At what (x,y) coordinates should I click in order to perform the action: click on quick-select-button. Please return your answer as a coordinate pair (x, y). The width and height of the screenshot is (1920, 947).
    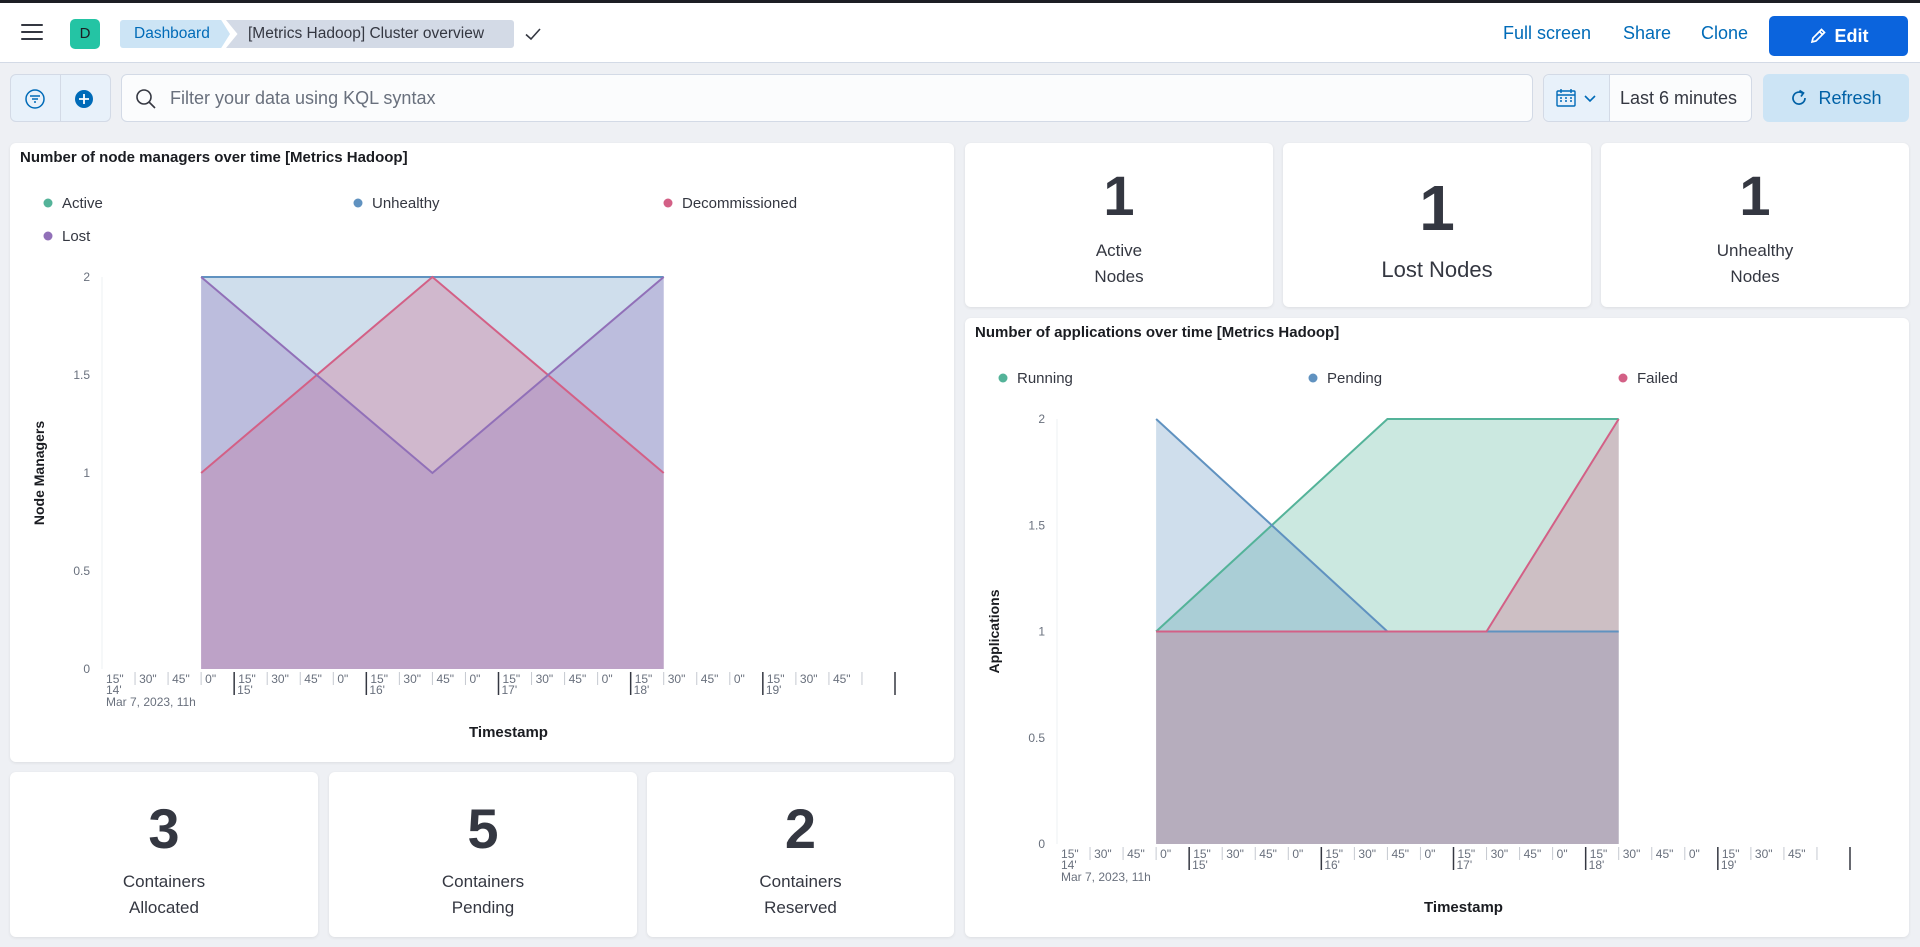
    Looking at the image, I should click on (1577, 98).